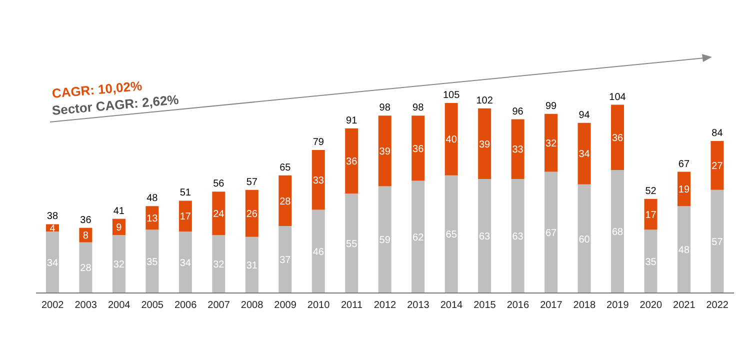 This screenshot has width=736, height=343. I want to click on x-tick-label: 2012, so click(385, 306).